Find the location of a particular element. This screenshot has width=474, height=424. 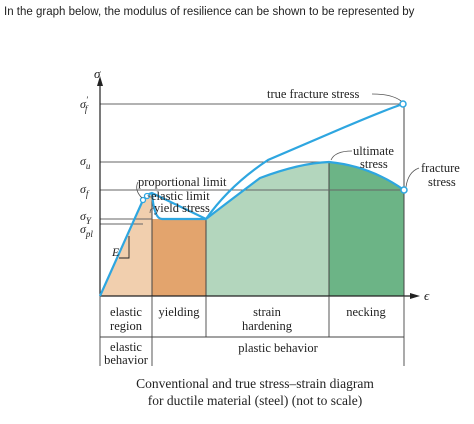

yielding-label: yielding is located at coordinates (180, 312).